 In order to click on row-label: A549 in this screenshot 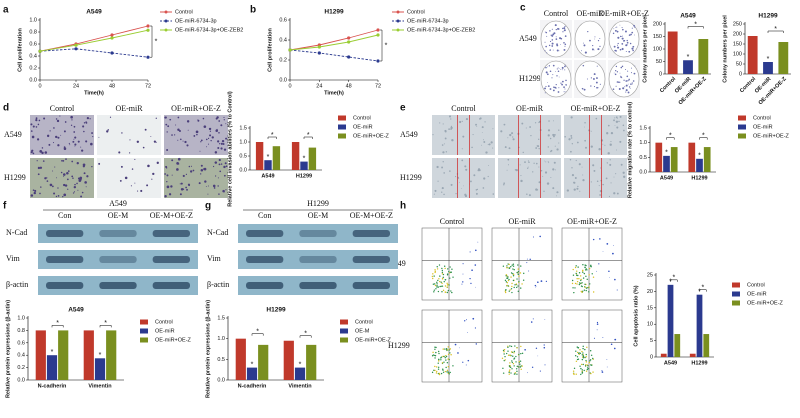, I will do `click(528, 38)`.